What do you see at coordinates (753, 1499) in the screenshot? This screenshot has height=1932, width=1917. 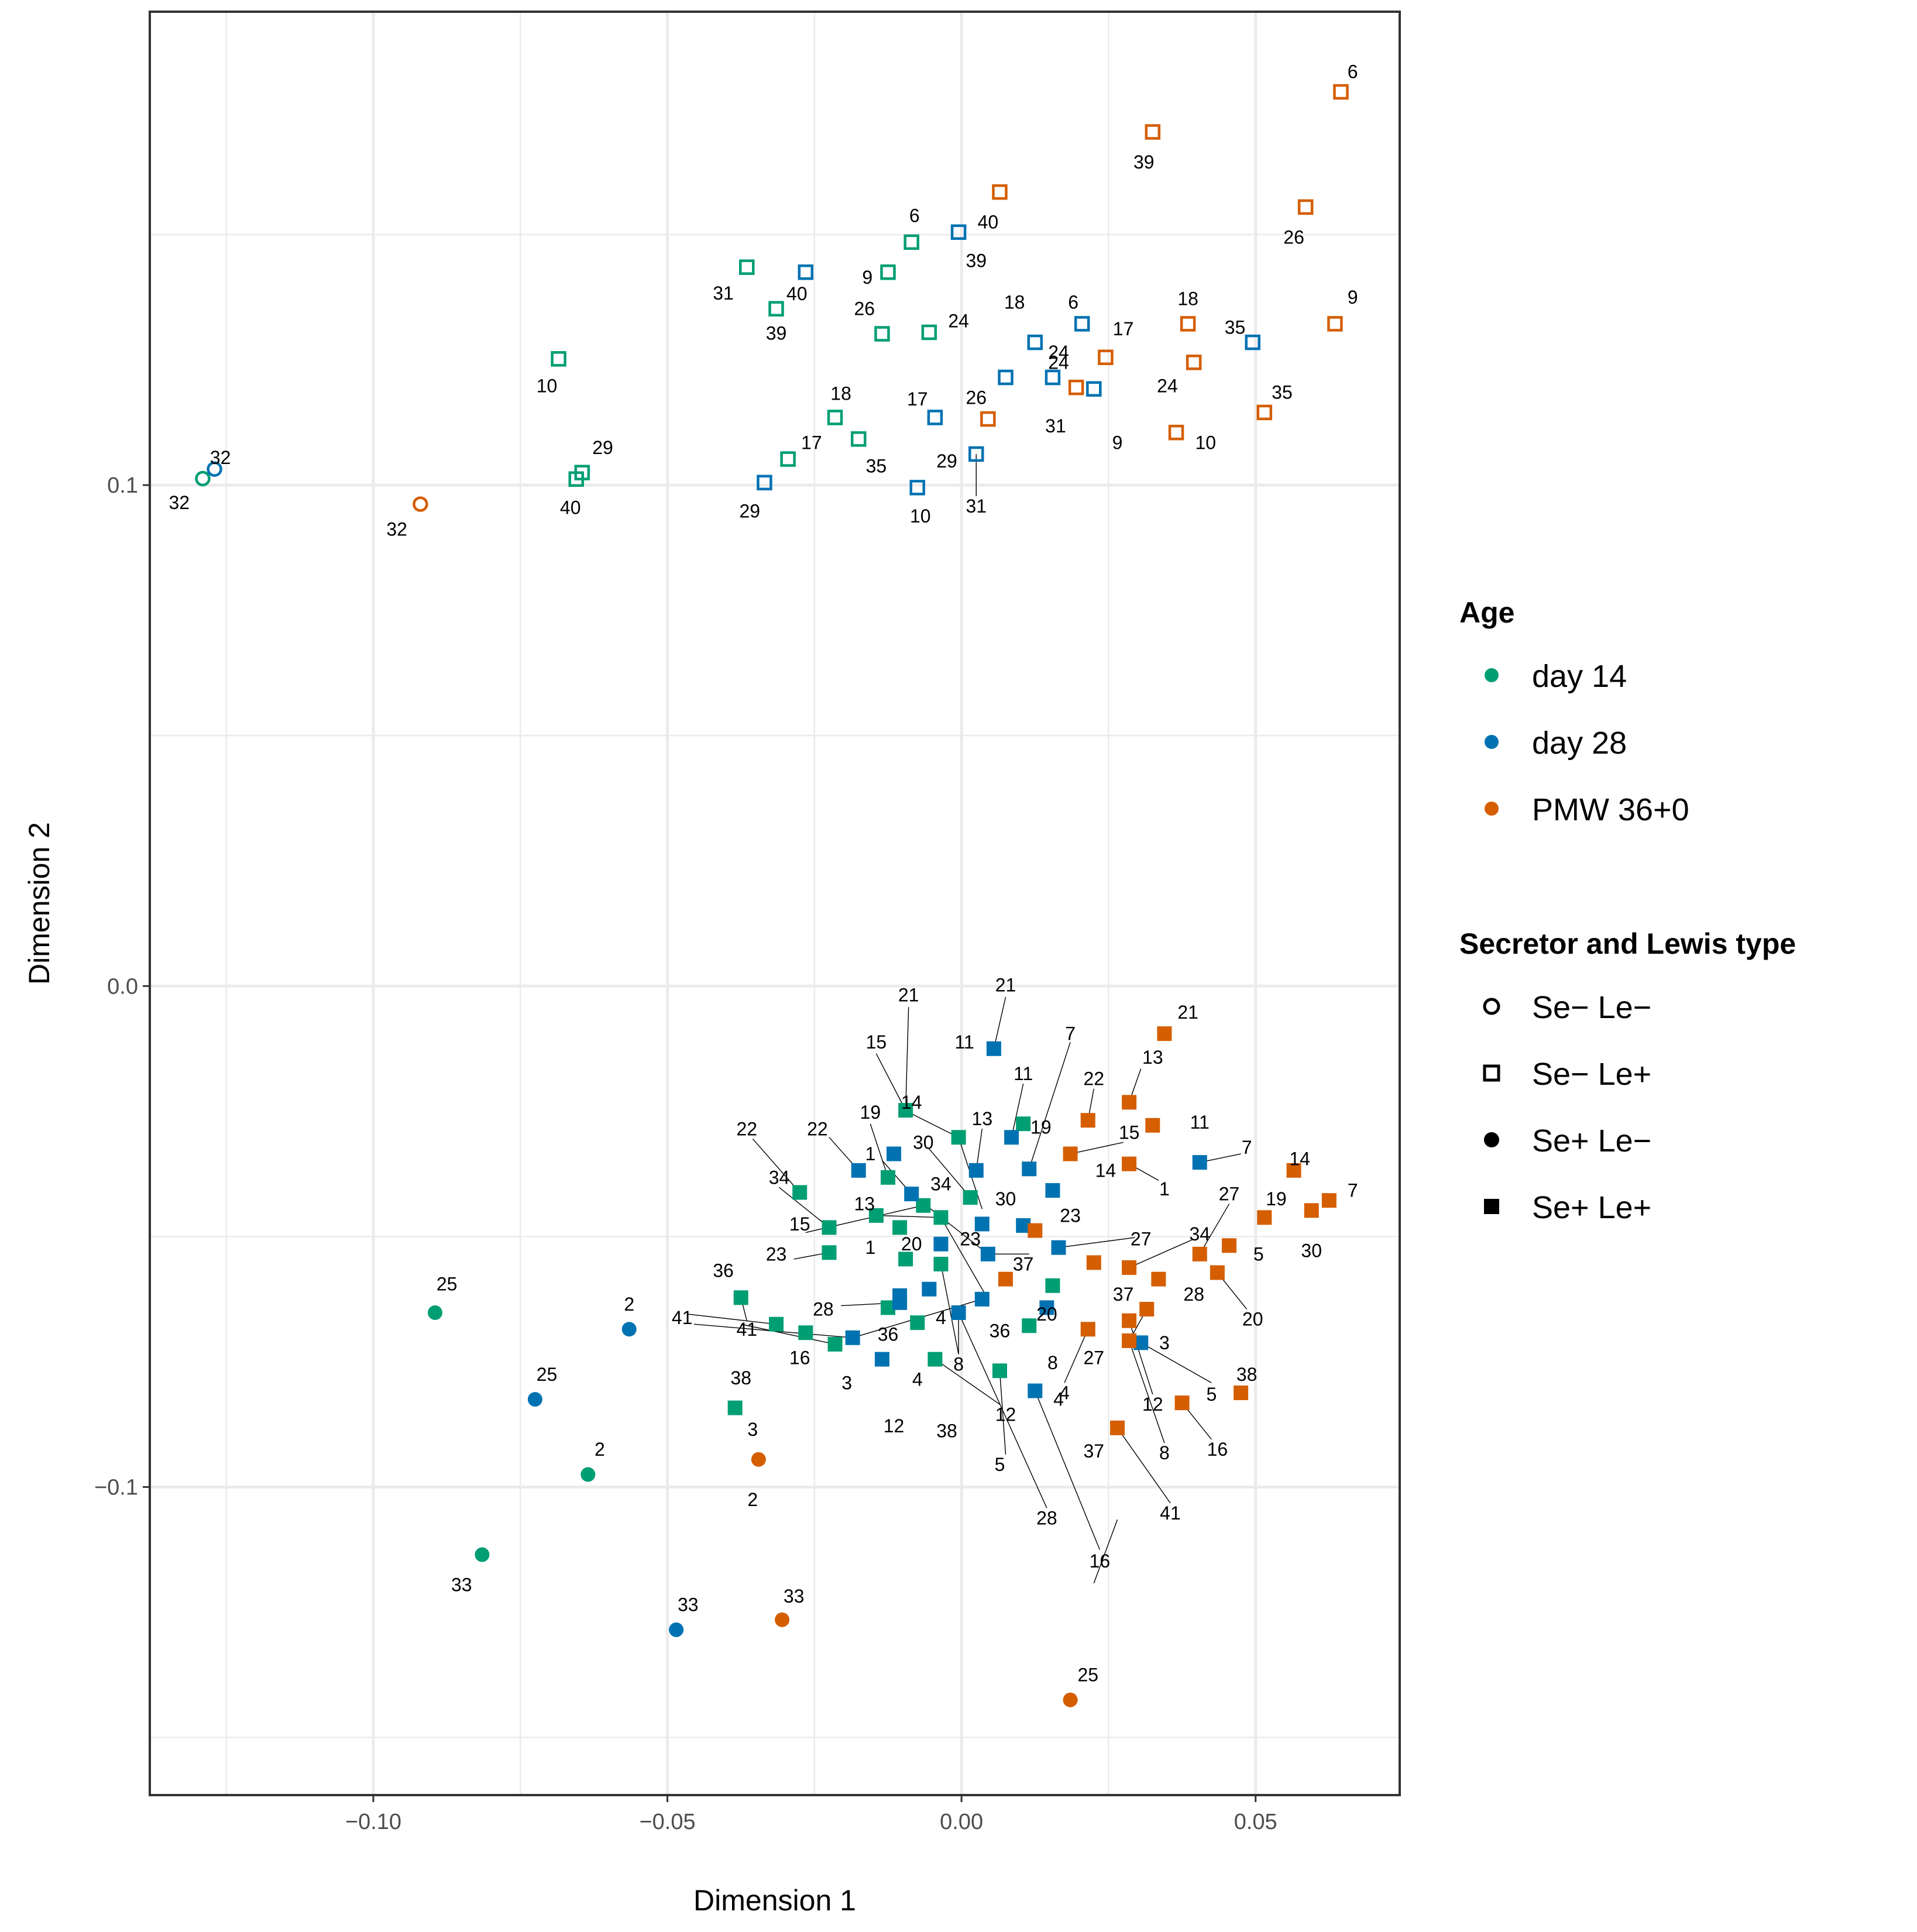 I see `point-label: 2` at bounding box center [753, 1499].